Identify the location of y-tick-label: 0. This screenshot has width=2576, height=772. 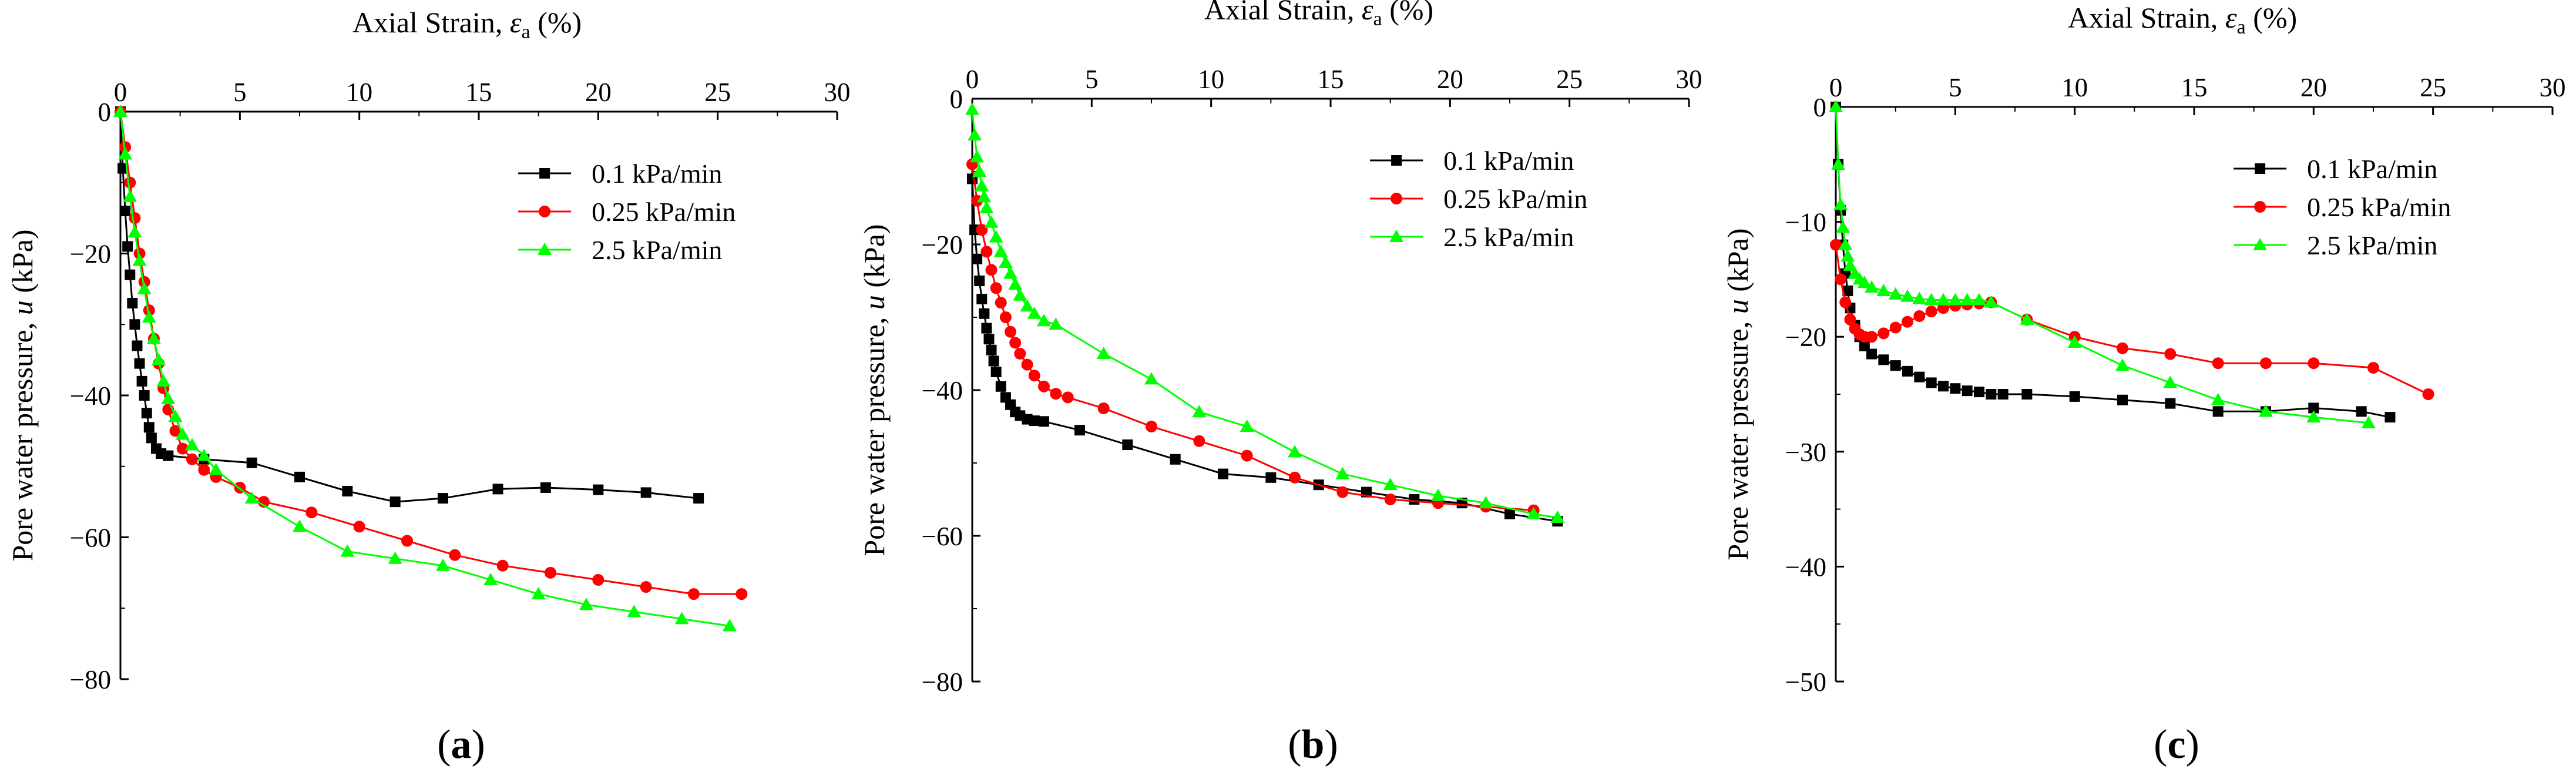
(956, 99).